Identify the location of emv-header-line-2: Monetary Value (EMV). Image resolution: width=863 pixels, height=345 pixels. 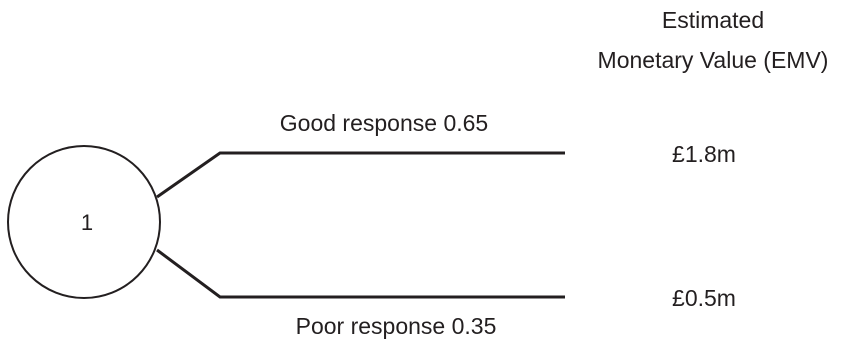
(713, 60).